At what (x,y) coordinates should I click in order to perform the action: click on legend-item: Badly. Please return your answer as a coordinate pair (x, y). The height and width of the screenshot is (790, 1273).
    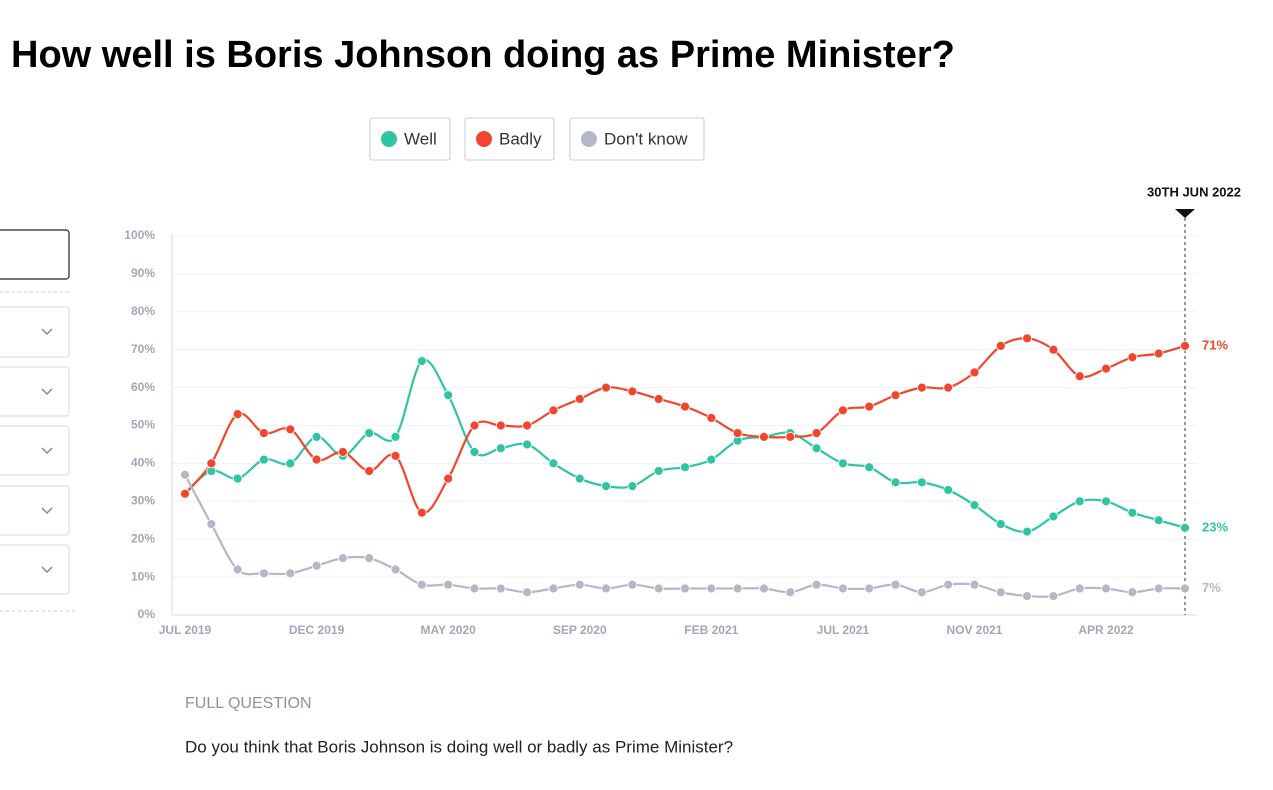
    Looking at the image, I should click on (509, 139).